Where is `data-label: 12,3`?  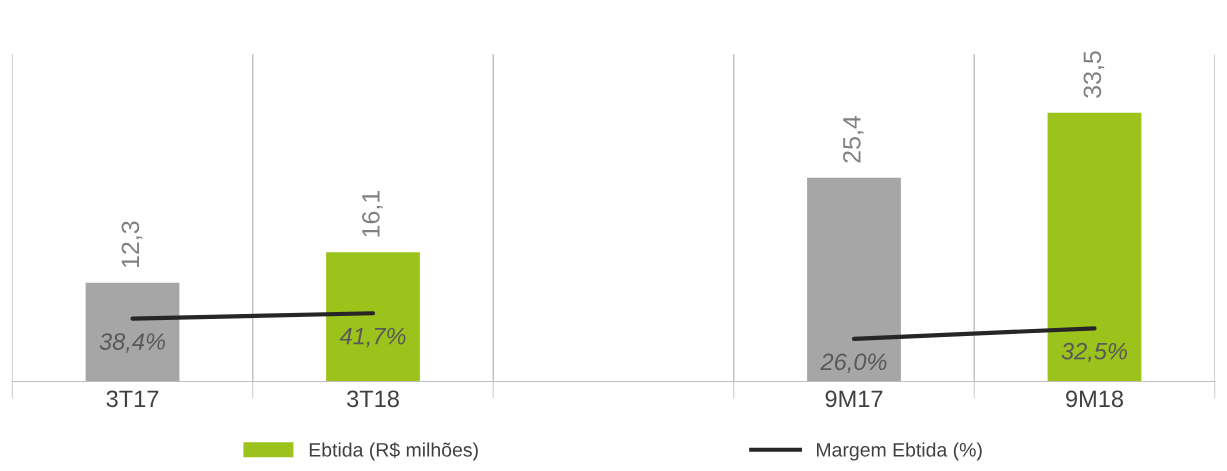
data-label: 12,3 is located at coordinates (132, 244).